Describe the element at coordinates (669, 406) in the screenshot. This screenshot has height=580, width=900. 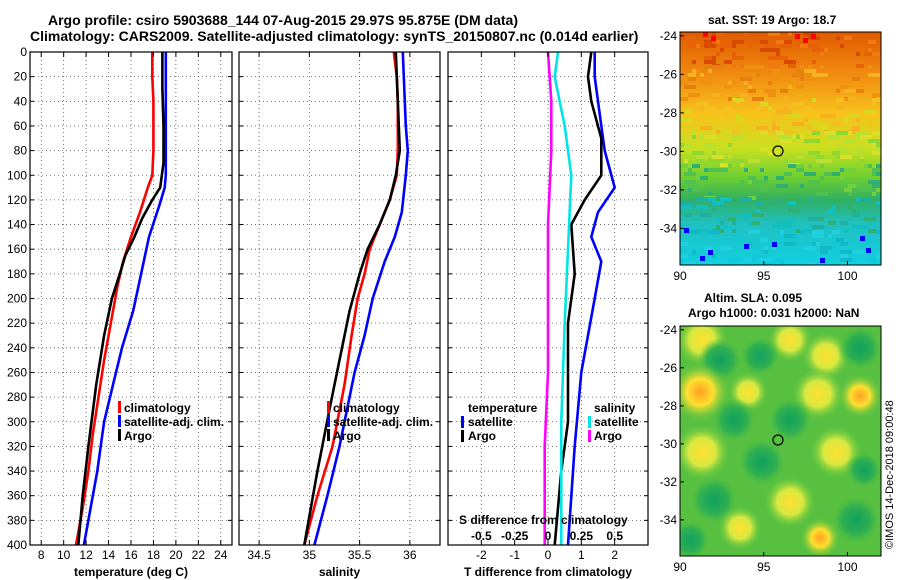
I see `map-y-tick-label: -28` at that location.